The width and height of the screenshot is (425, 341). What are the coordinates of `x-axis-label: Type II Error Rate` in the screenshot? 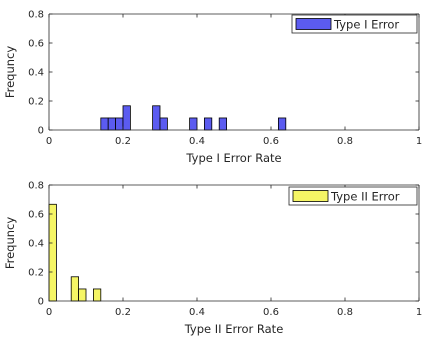 It's located at (234, 329).